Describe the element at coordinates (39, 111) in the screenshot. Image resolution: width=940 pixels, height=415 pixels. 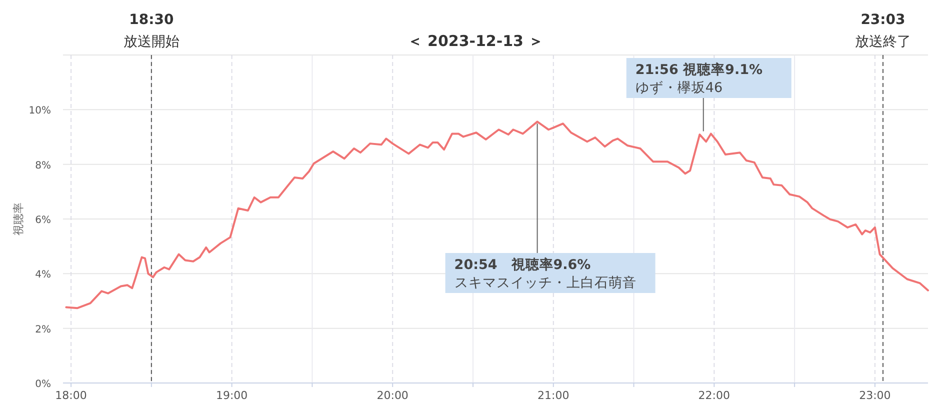
I see `y-tick-label: 10%` at that location.